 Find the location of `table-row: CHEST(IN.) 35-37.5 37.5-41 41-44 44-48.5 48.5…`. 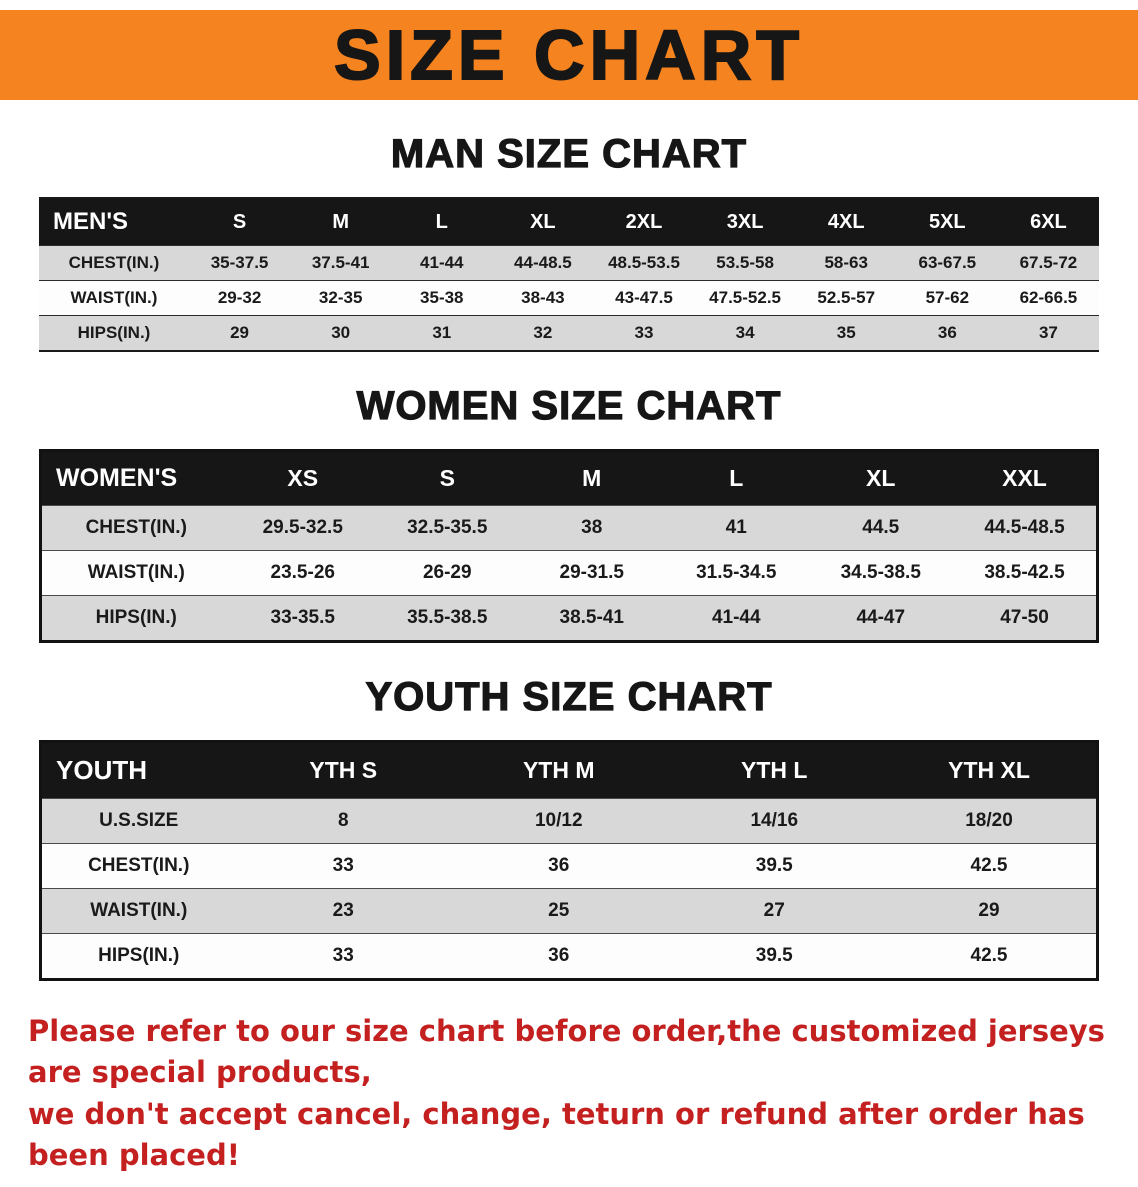

table-row: CHEST(IN.) 35-37.5 37.5-41 41-44 44-48.5 48.5… is located at coordinates (569, 263).